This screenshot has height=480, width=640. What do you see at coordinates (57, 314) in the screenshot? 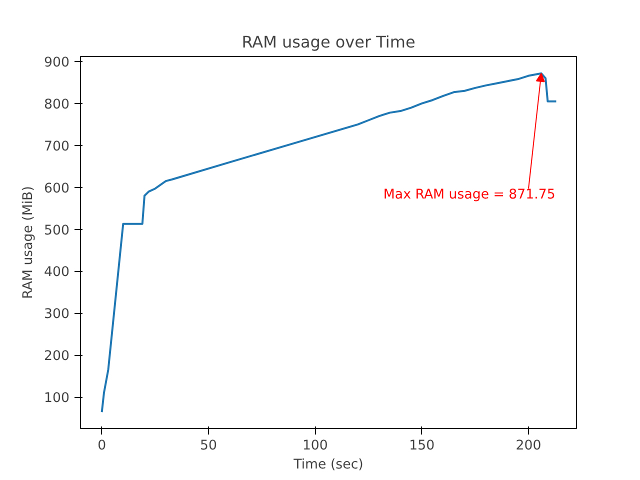
I see `y-tick-label: 300` at bounding box center [57, 314].